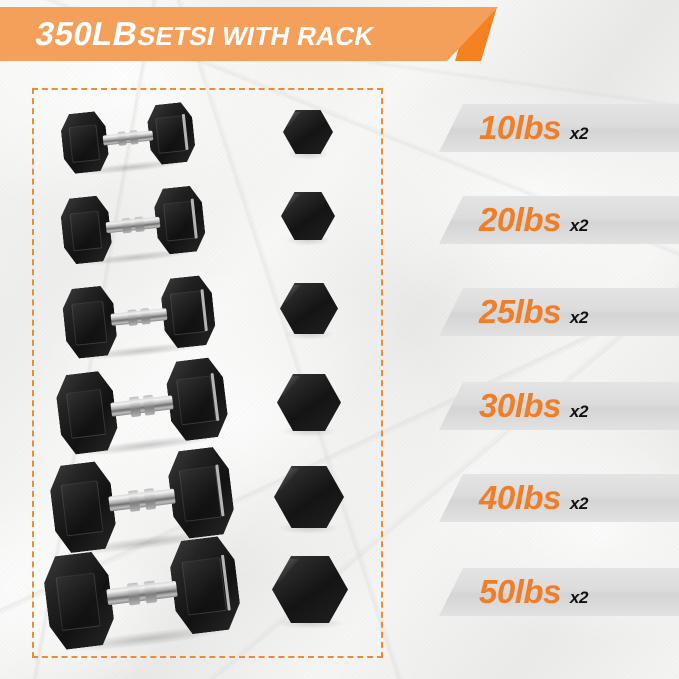  I want to click on weight-value: 10lbs, so click(520, 127).